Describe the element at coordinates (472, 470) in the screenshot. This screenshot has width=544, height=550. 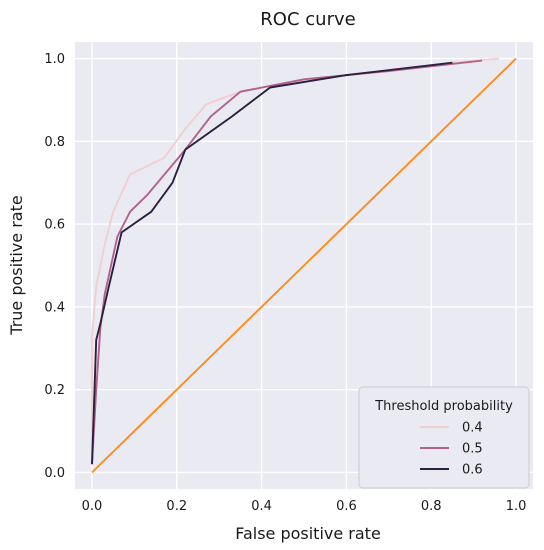
I see `legend-label: 0.6` at that location.